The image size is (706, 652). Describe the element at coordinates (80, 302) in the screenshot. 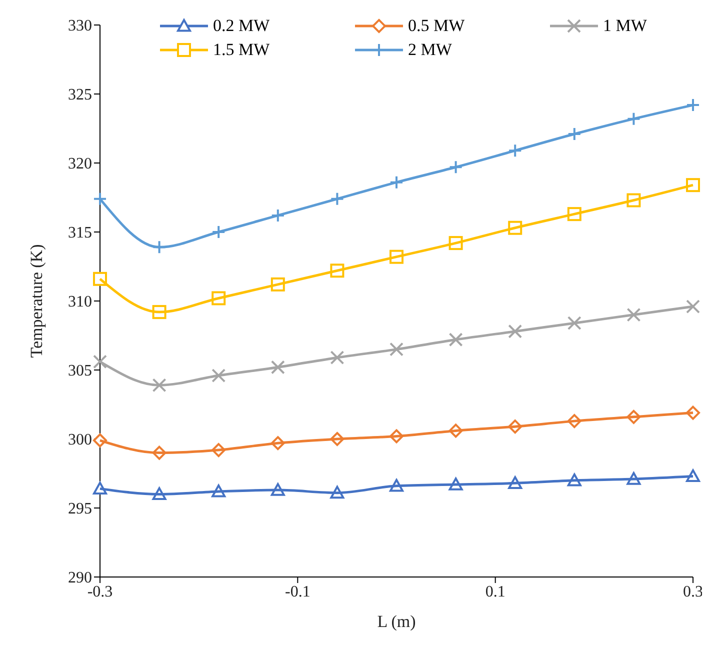

I see `y-tick-label: 310` at that location.